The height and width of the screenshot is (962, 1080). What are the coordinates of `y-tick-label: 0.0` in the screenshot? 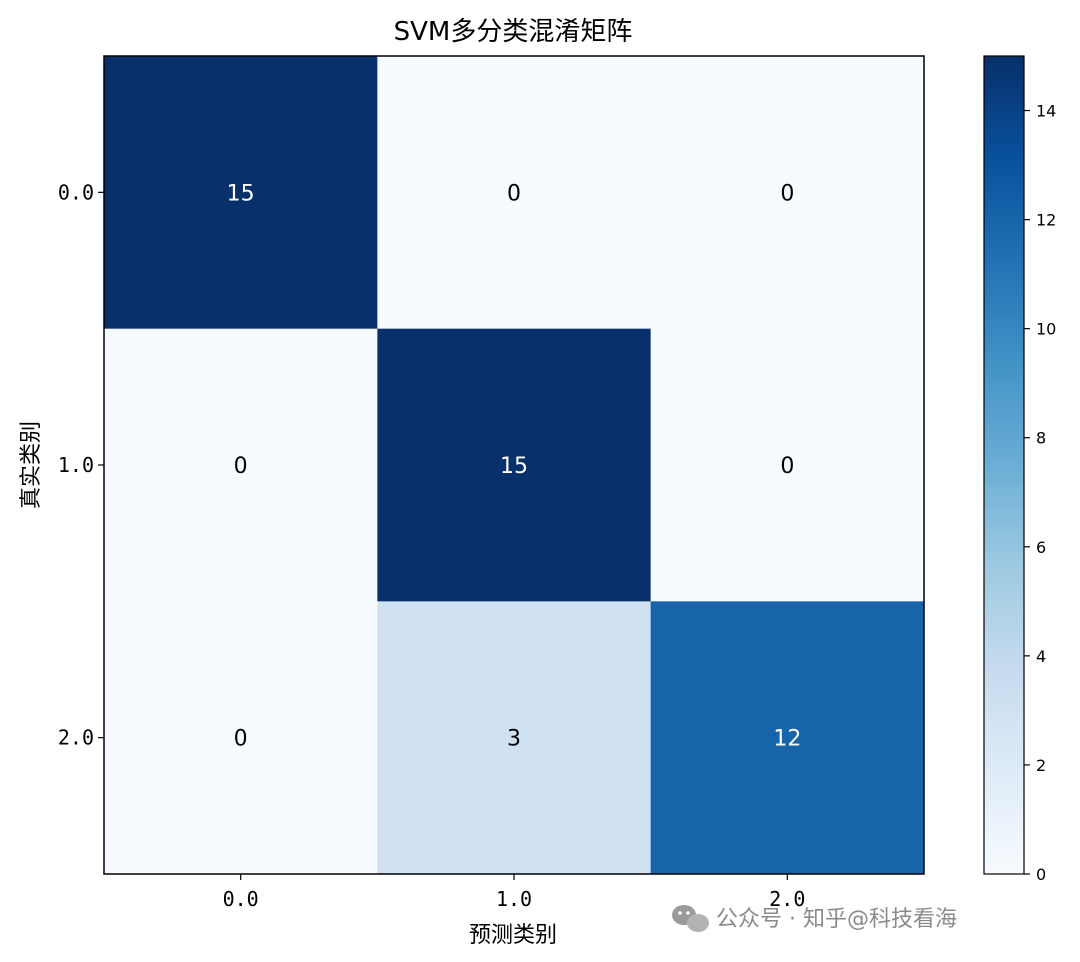 It's located at (76, 192).